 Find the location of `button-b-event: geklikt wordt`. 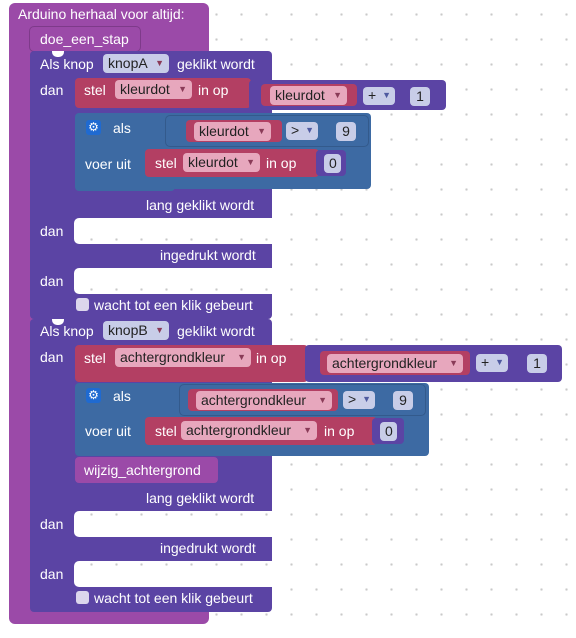

button-b-event: geklikt wordt is located at coordinates (216, 331).